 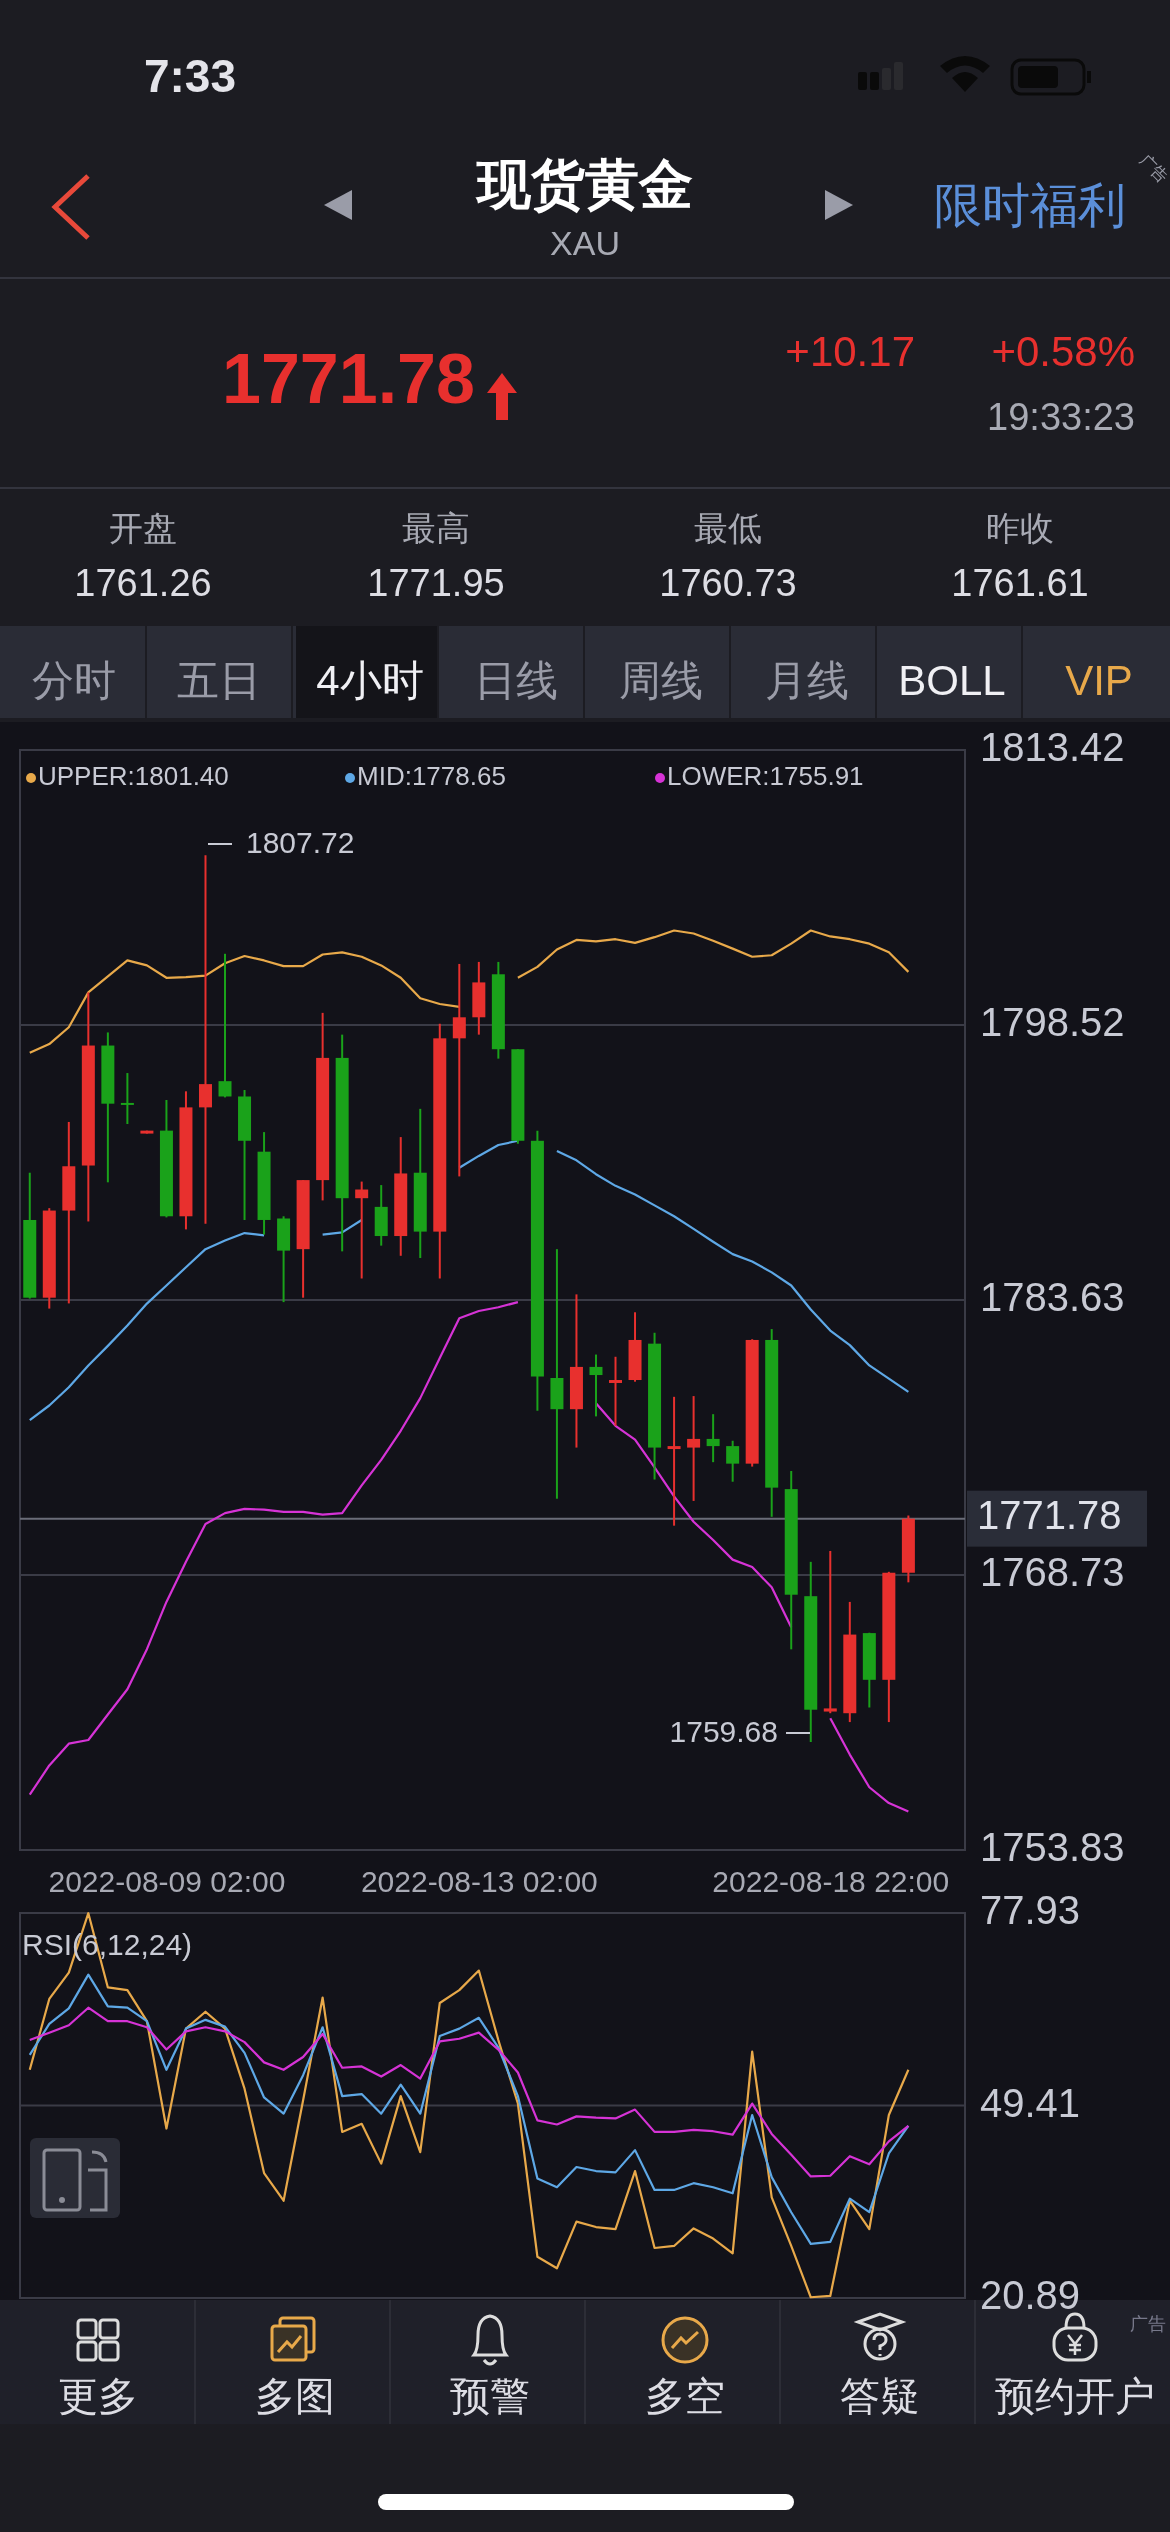 What do you see at coordinates (880, 2396) in the screenshot?
I see `text: 答疑` at bounding box center [880, 2396].